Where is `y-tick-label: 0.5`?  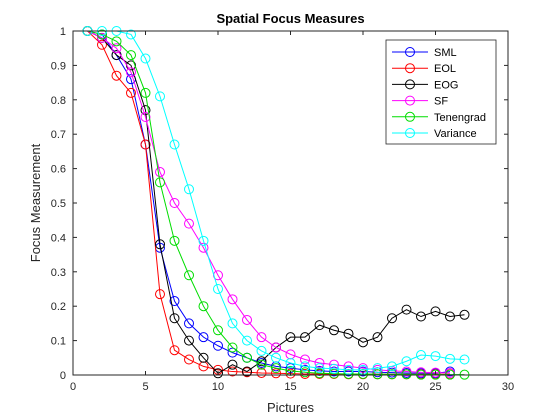 y-tick-label: 0.5 is located at coordinates (58, 204).